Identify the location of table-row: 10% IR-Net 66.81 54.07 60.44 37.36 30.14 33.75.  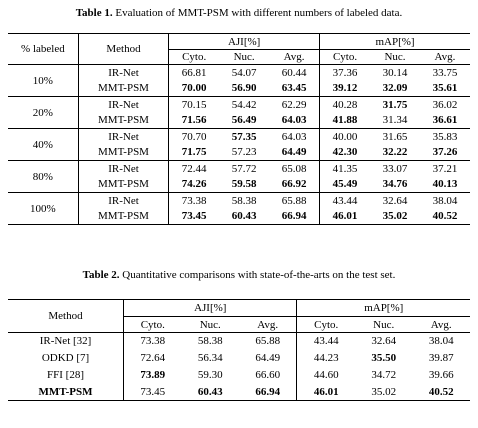
(239, 80).